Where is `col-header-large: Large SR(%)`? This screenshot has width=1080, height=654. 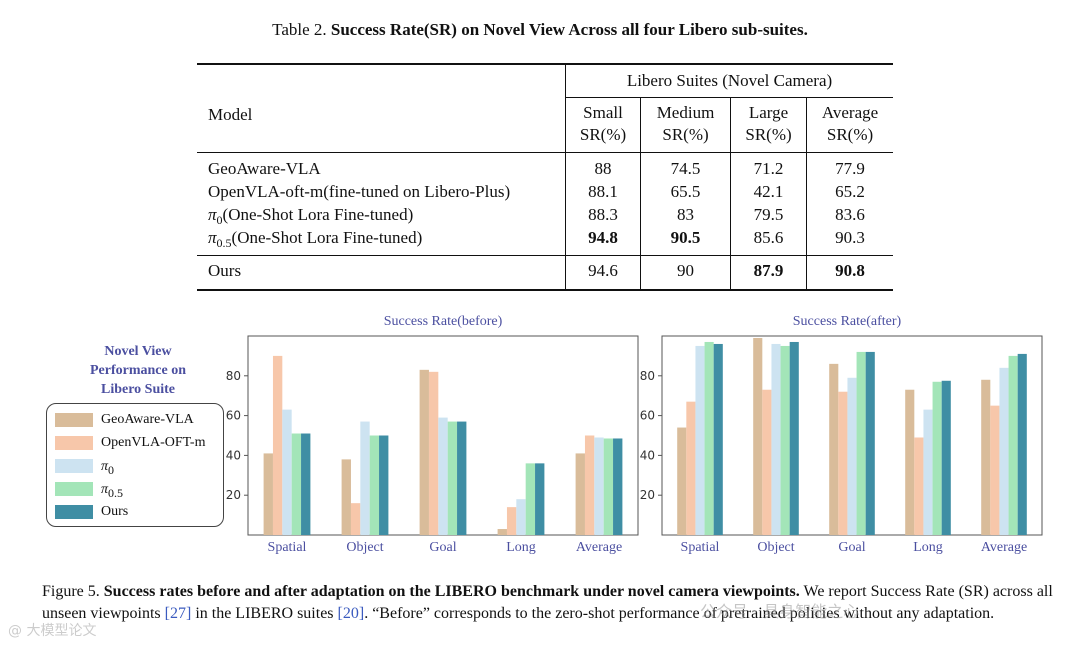 col-header-large: Large SR(%) is located at coordinates (768, 124).